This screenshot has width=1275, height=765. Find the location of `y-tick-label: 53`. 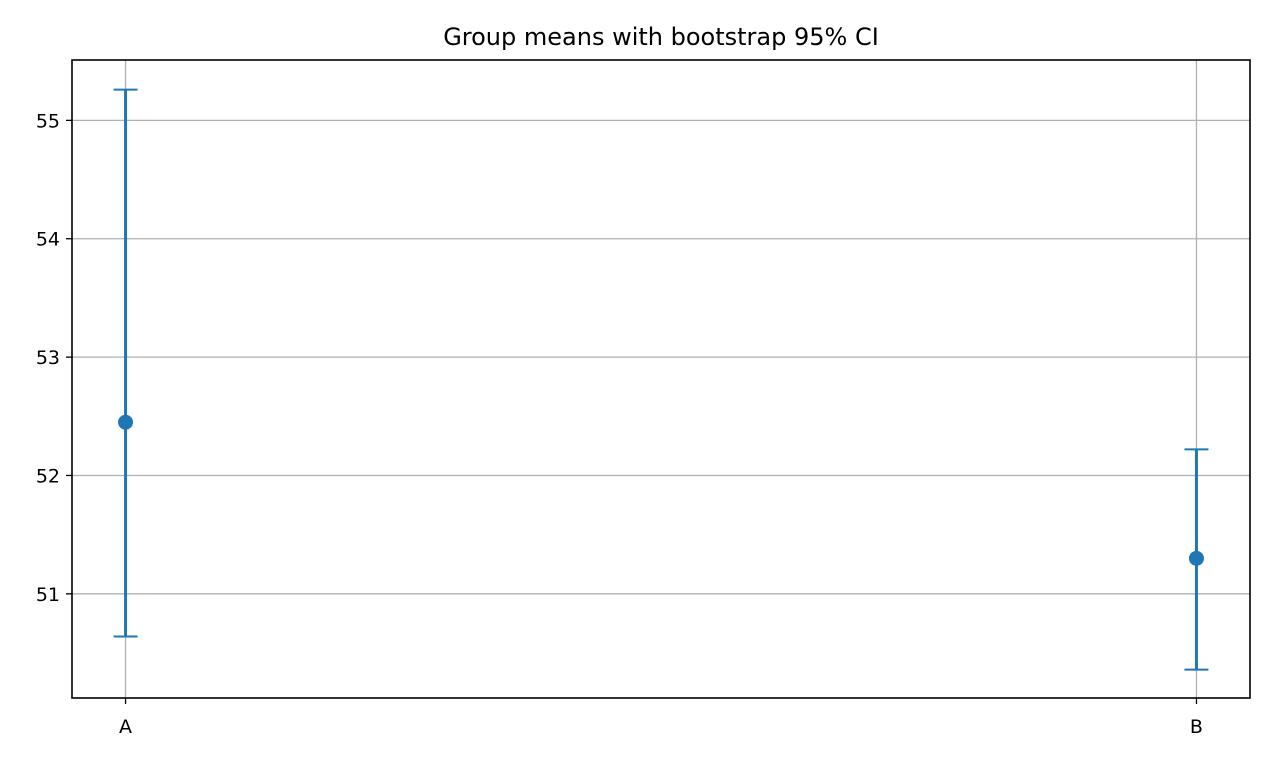

y-tick-label: 53 is located at coordinates (48, 358).